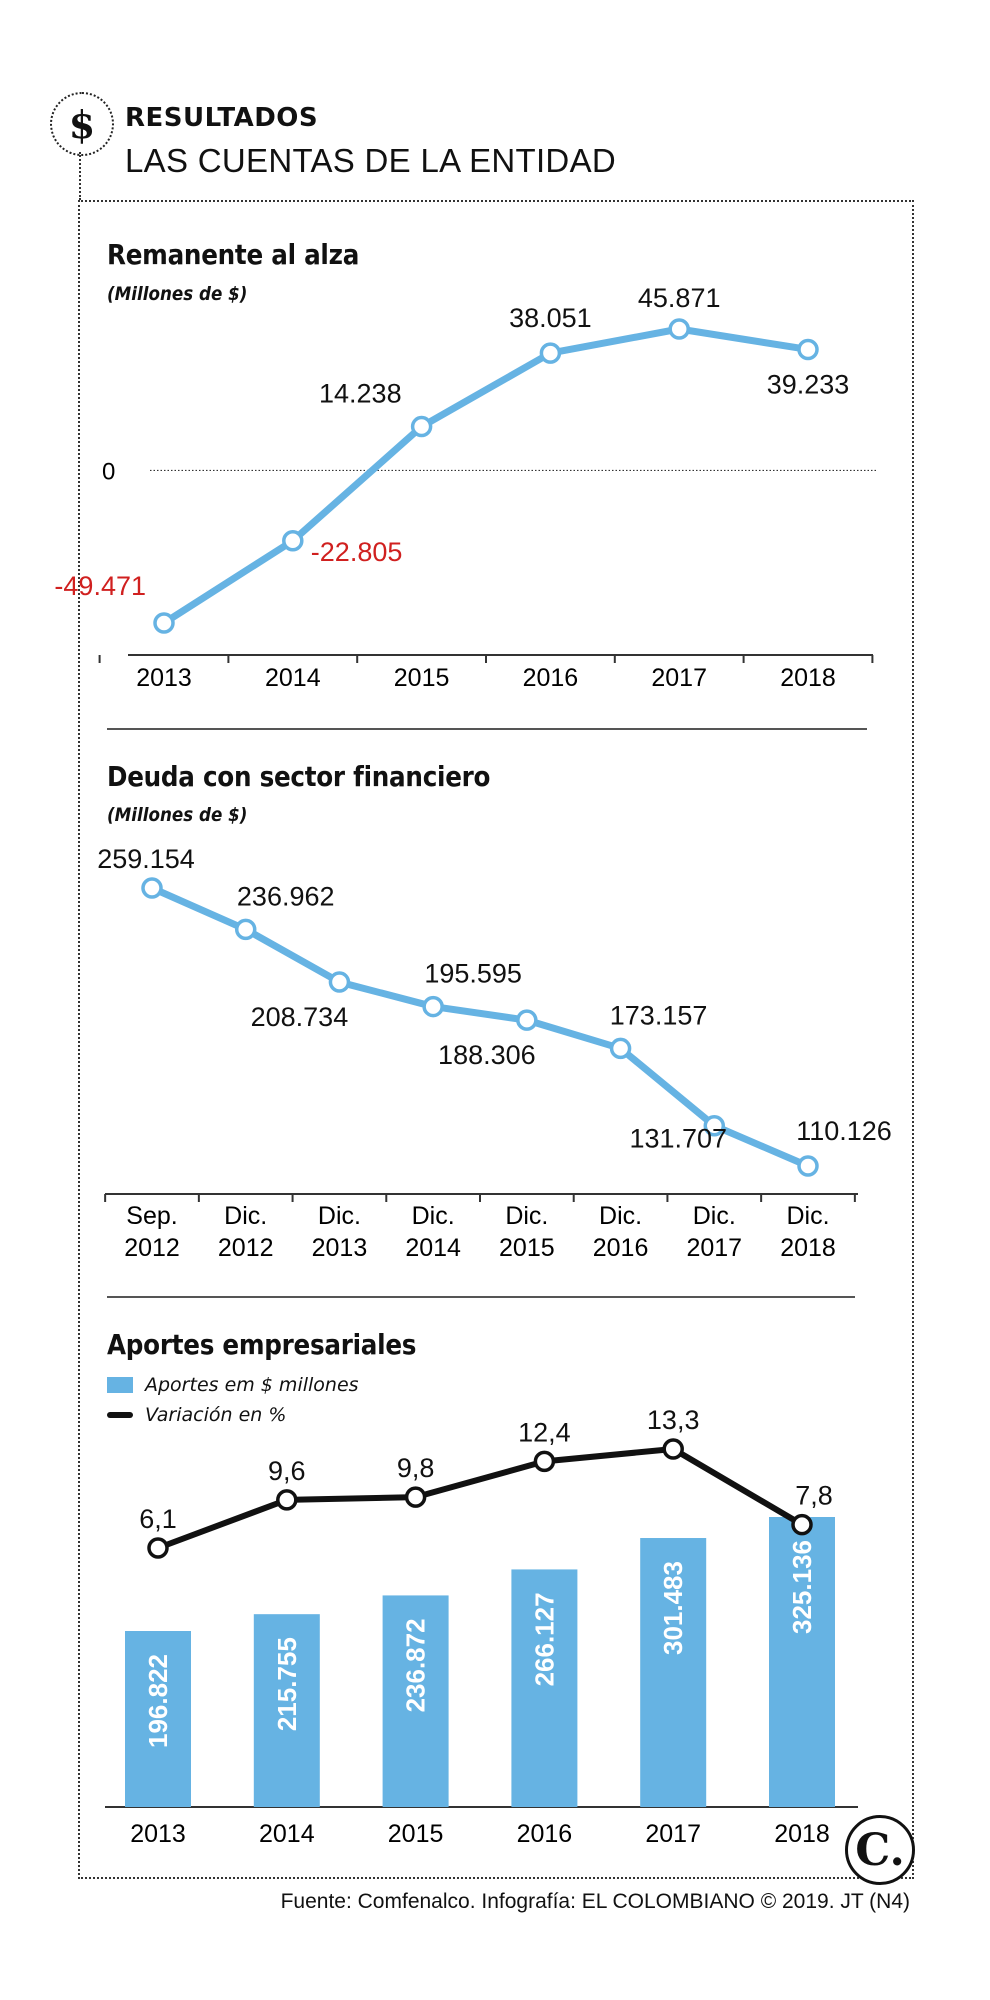 This screenshot has height=2000, width=990. I want to click on data-label: 195.595, so click(473, 974).